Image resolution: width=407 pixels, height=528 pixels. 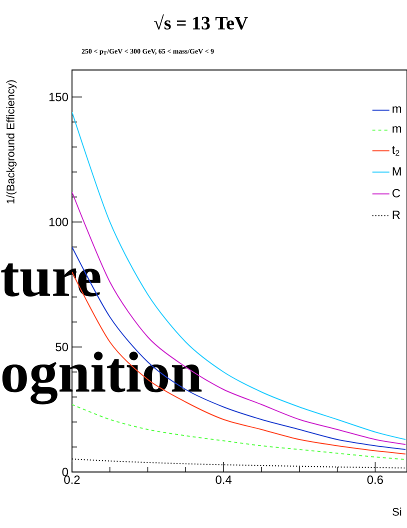 What do you see at coordinates (62, 347) in the screenshot?
I see `y-tick-label: 50` at bounding box center [62, 347].